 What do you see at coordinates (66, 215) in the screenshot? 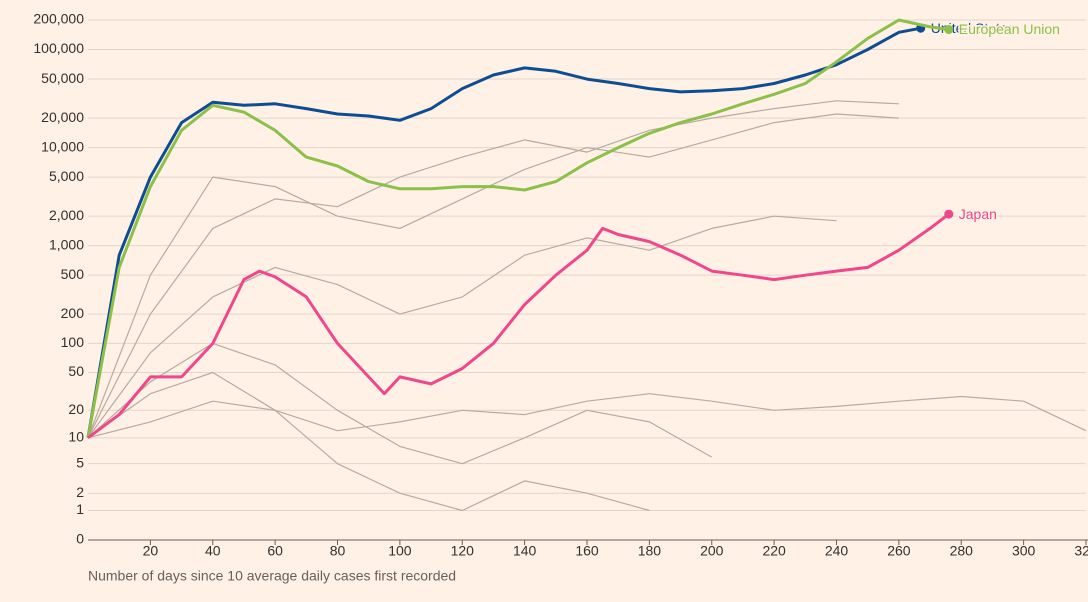
I see `y-tick-label: 2,000` at bounding box center [66, 215].